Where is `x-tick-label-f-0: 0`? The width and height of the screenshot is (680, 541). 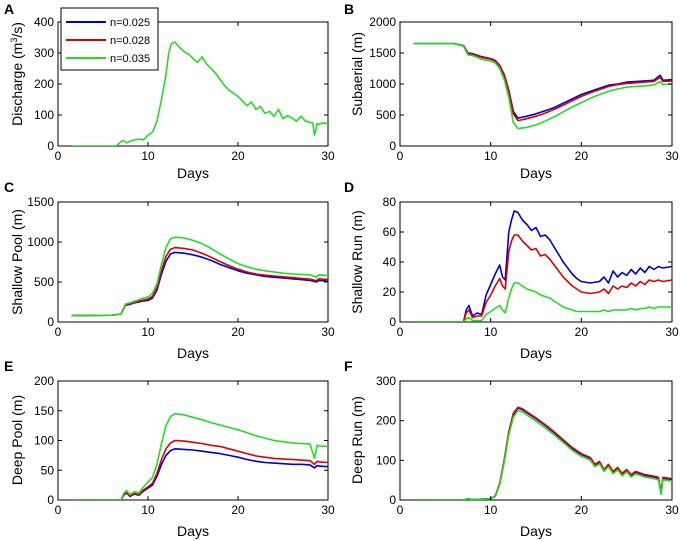 x-tick-label-f-0: 0 is located at coordinates (400, 510).